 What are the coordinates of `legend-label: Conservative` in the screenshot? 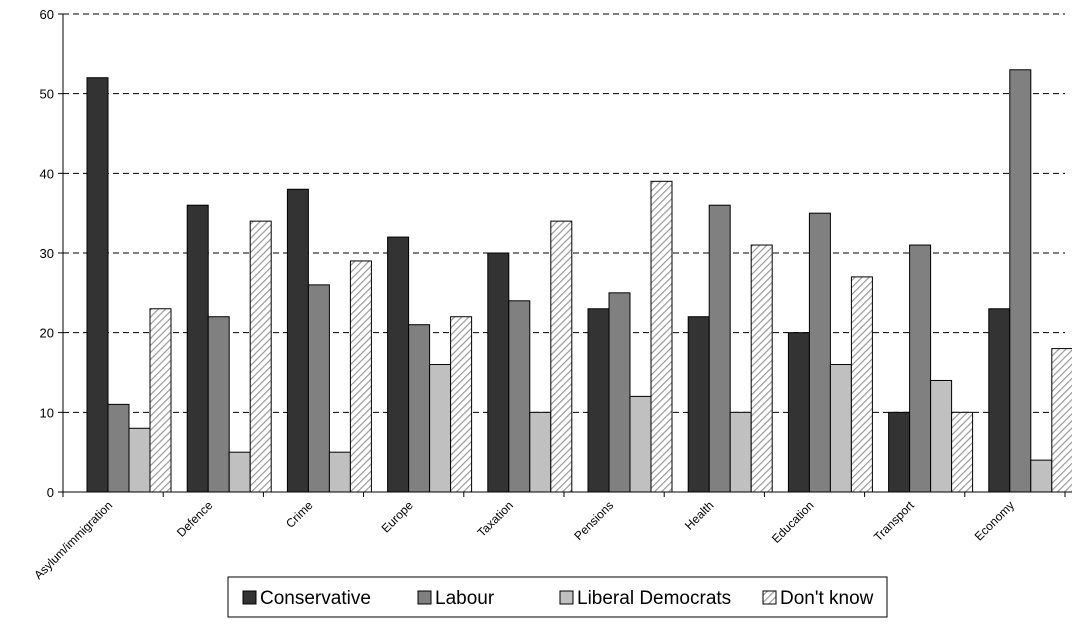 It's located at (315, 598).